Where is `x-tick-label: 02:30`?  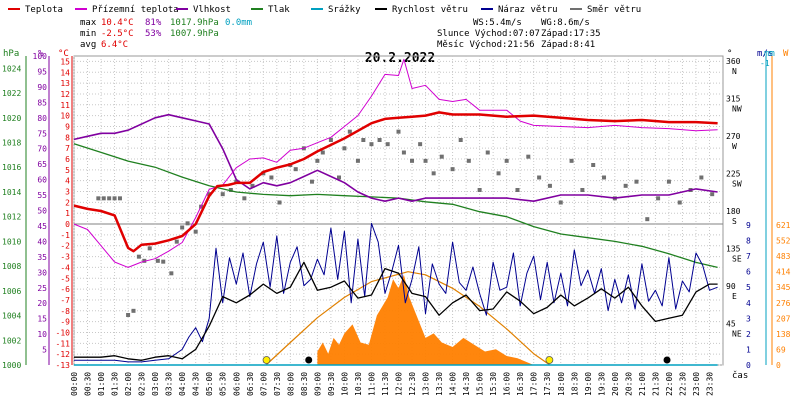
x-tick-label: 02:30 is located at coordinates (142, 384).